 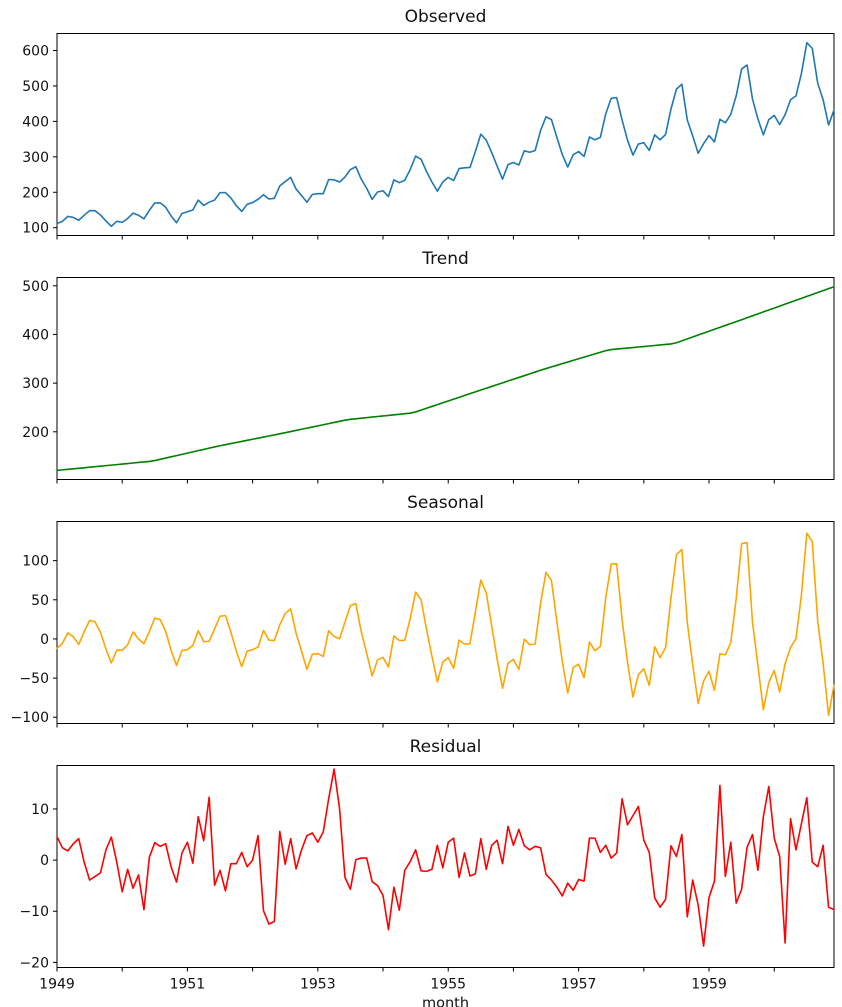 I want to click on seasonal-title: Seasonal, so click(x=445, y=502).